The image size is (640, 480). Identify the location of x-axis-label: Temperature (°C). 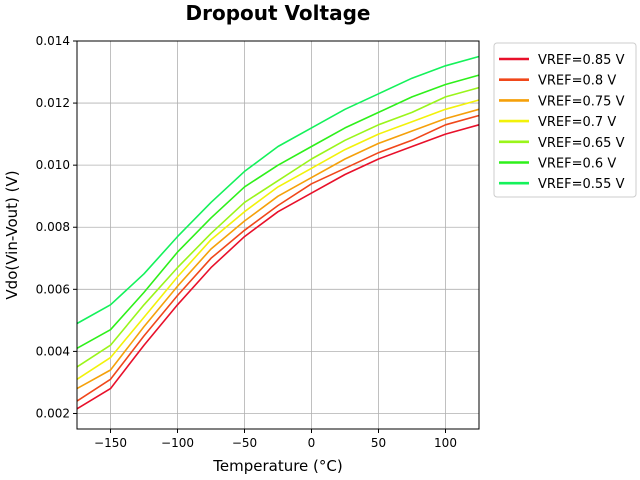
(277, 466).